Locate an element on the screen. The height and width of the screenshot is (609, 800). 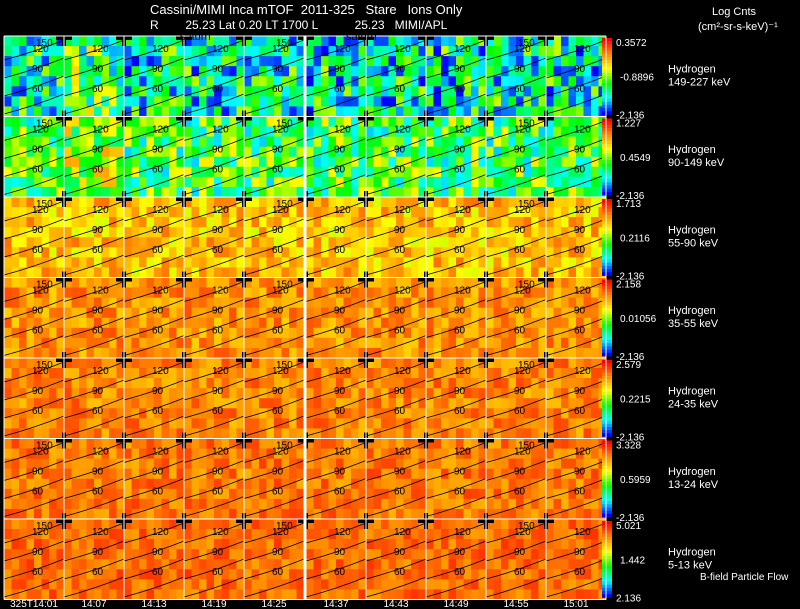
row-species-label: Hydrogen is located at coordinates (692, 150).